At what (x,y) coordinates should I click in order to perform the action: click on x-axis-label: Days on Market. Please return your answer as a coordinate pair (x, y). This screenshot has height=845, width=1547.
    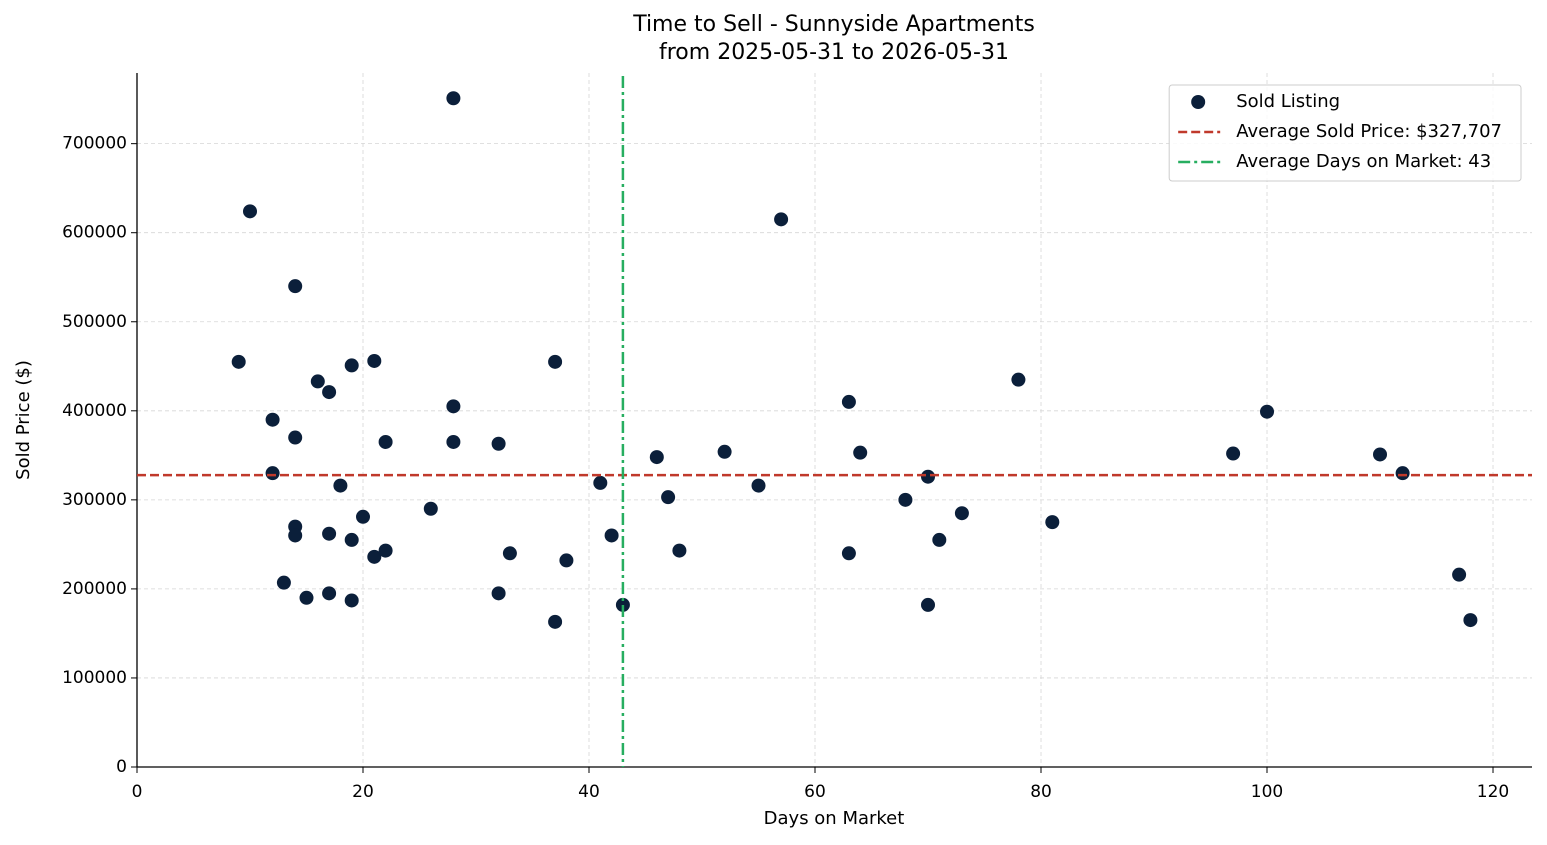
    Looking at the image, I should click on (834, 818).